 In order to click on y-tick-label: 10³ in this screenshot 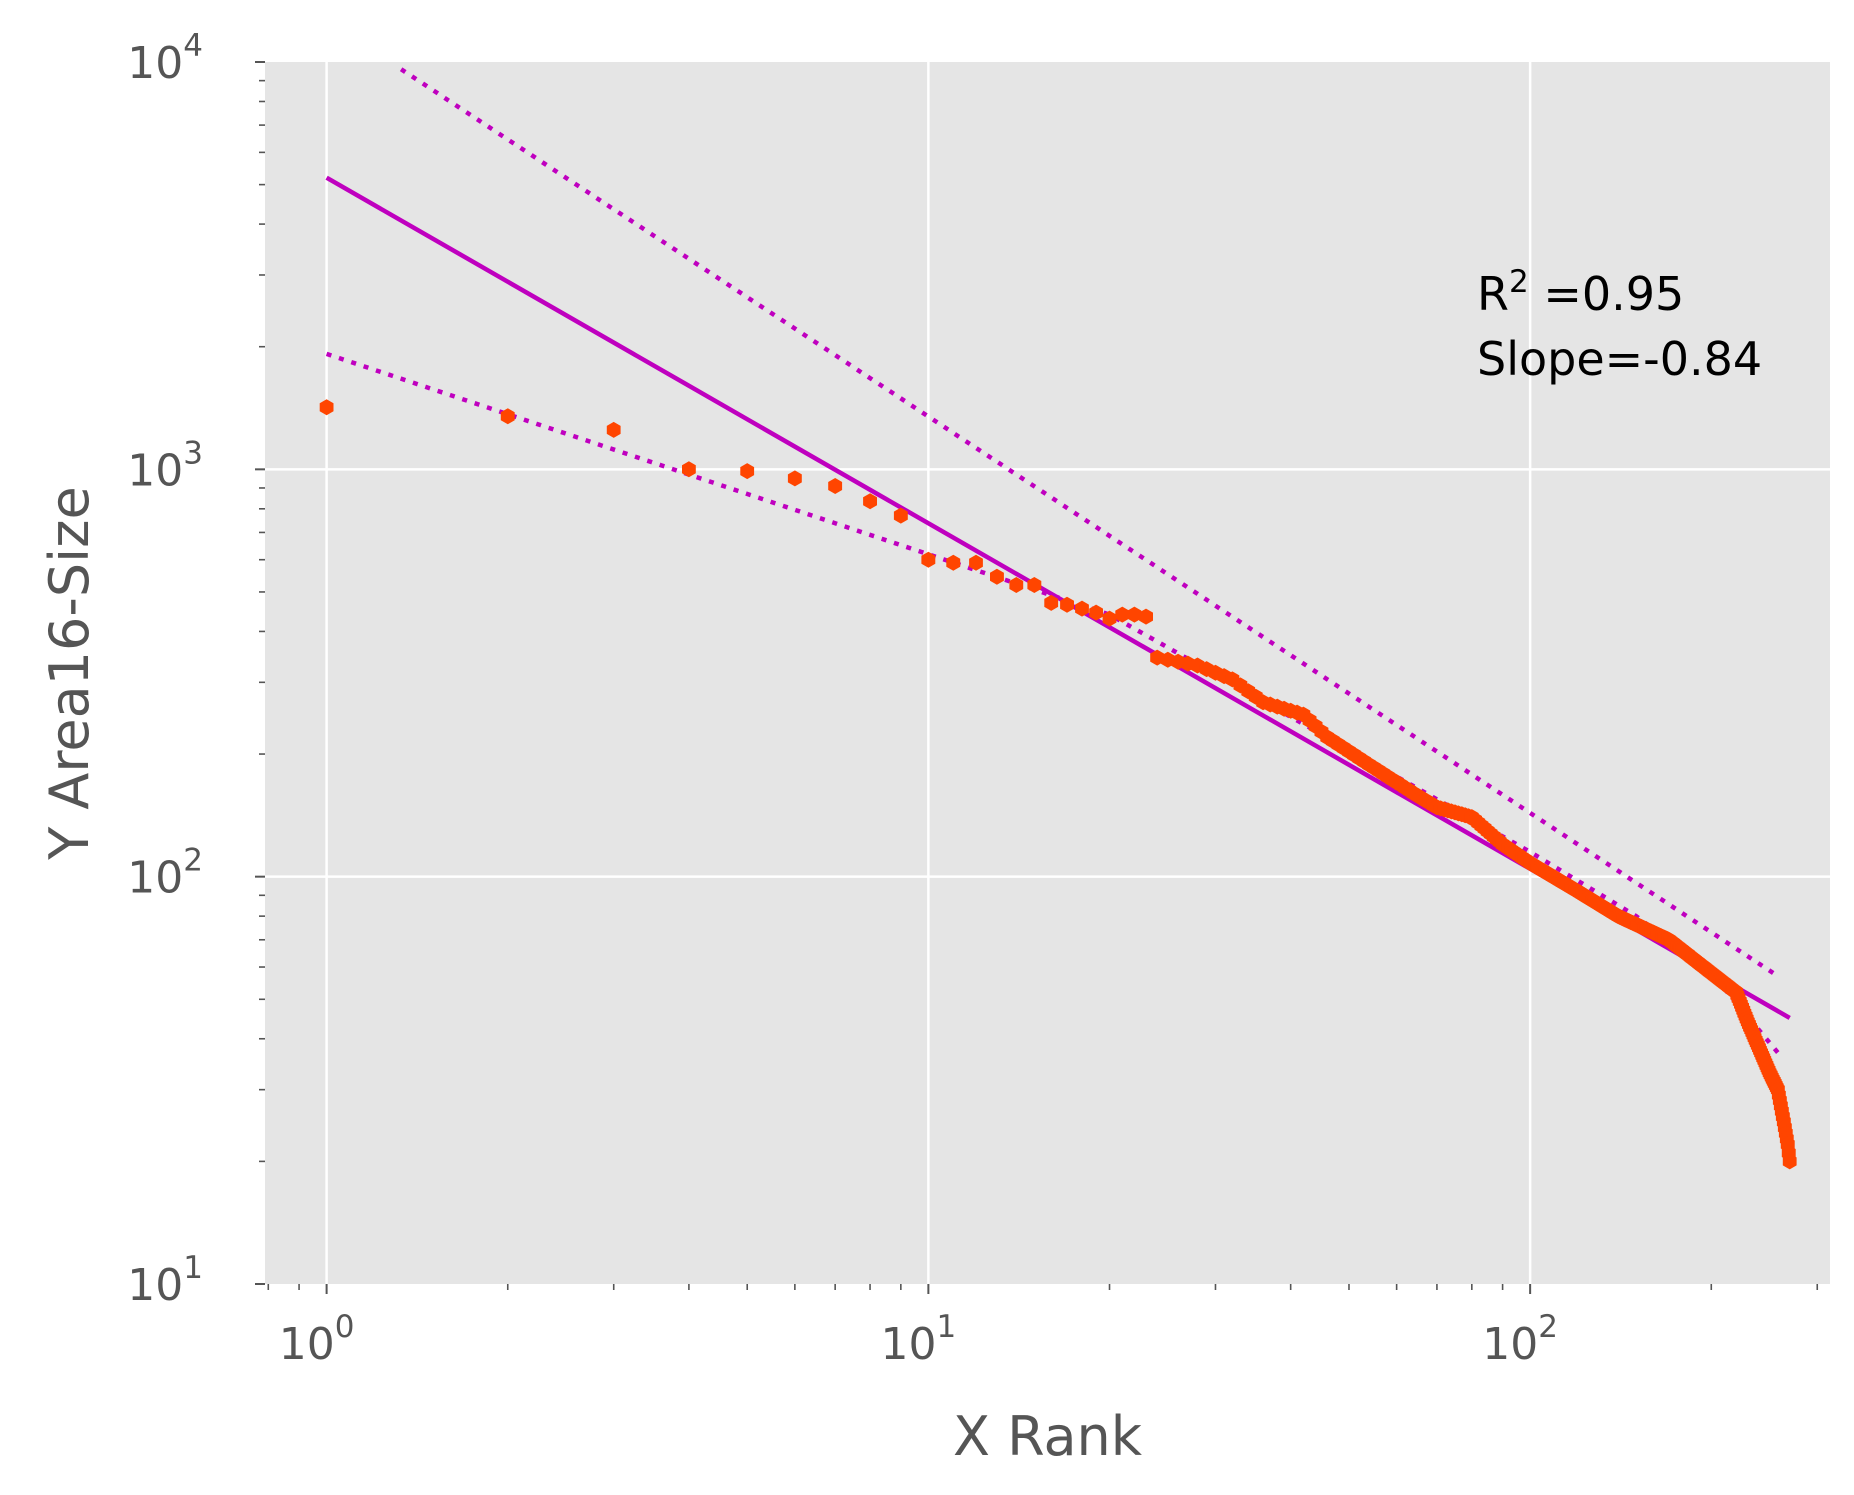, I will do `click(165, 465)`.